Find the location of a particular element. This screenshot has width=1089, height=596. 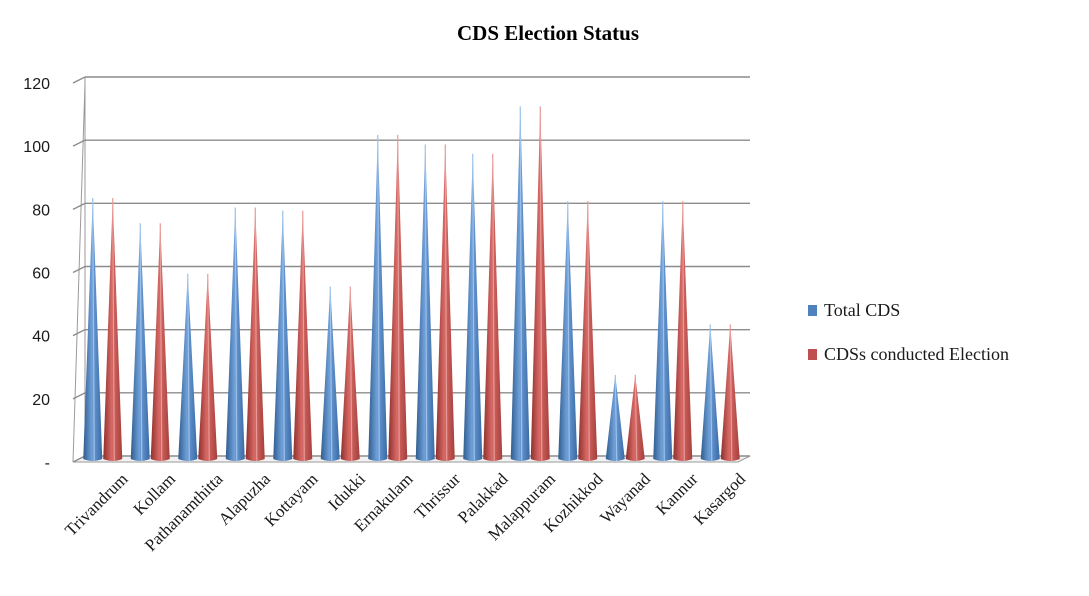

x-tick-label: Idukki is located at coordinates (346, 491).